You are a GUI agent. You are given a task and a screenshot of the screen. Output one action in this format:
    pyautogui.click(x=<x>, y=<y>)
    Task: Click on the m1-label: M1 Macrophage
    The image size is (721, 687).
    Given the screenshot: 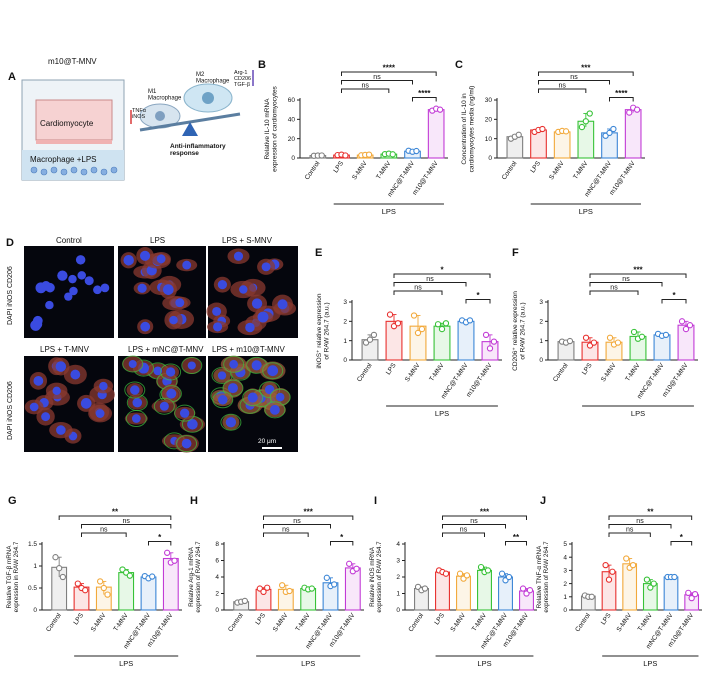 What is the action you would take?
    pyautogui.click(x=165, y=95)
    